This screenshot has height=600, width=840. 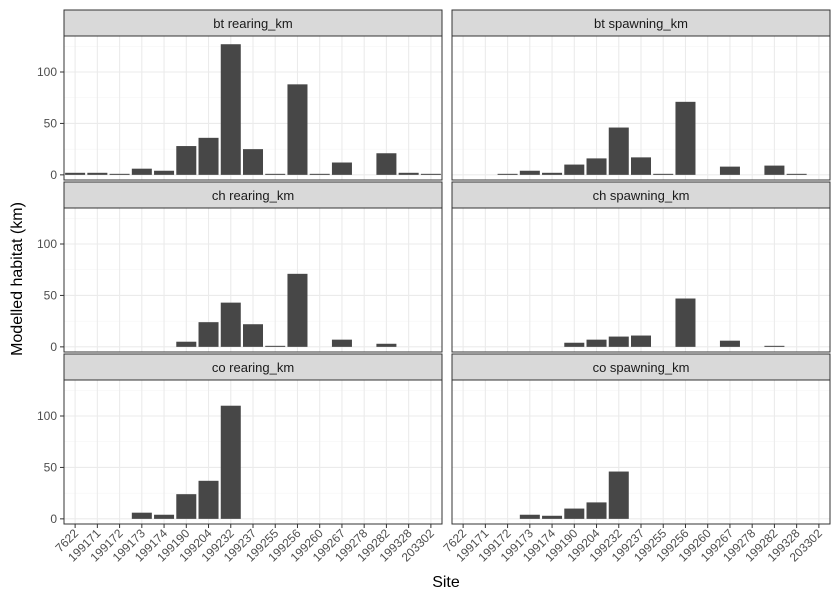 I want to click on facet-strip-label: bt spawning_km, so click(x=641, y=23).